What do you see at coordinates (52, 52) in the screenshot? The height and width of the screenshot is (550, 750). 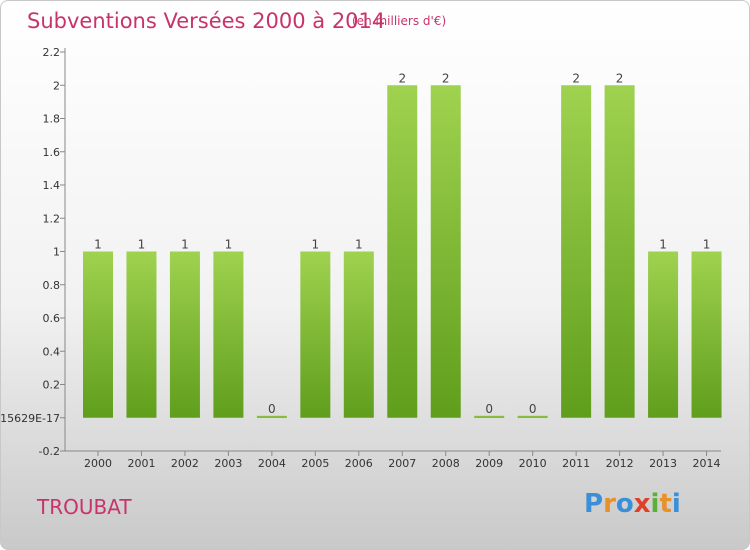 I see `y-tick-label: 2.2` at bounding box center [52, 52].